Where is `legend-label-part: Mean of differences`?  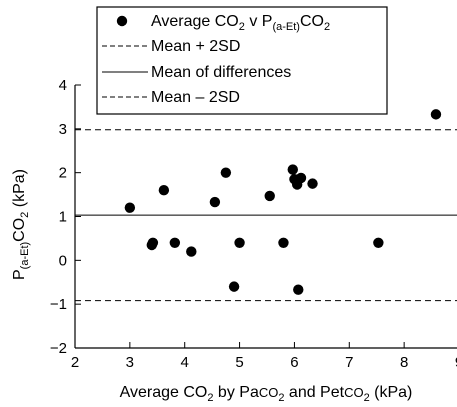 legend-label-part: Mean of differences is located at coordinates (221, 72).